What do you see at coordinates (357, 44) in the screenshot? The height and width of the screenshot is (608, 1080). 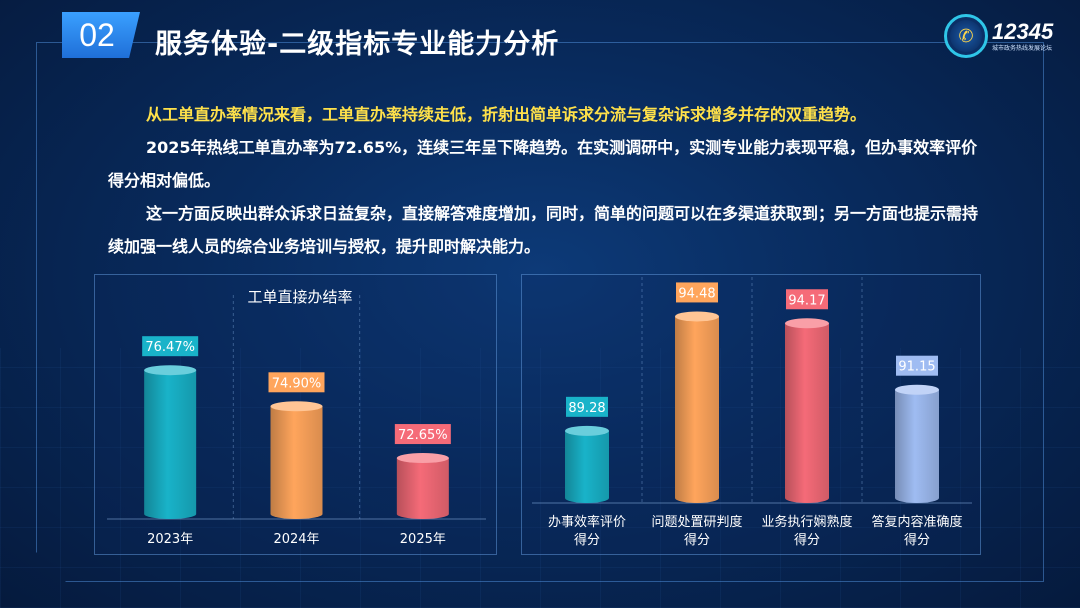 I see `page-title: 服务体验-二级指标专业能力分析` at bounding box center [357, 44].